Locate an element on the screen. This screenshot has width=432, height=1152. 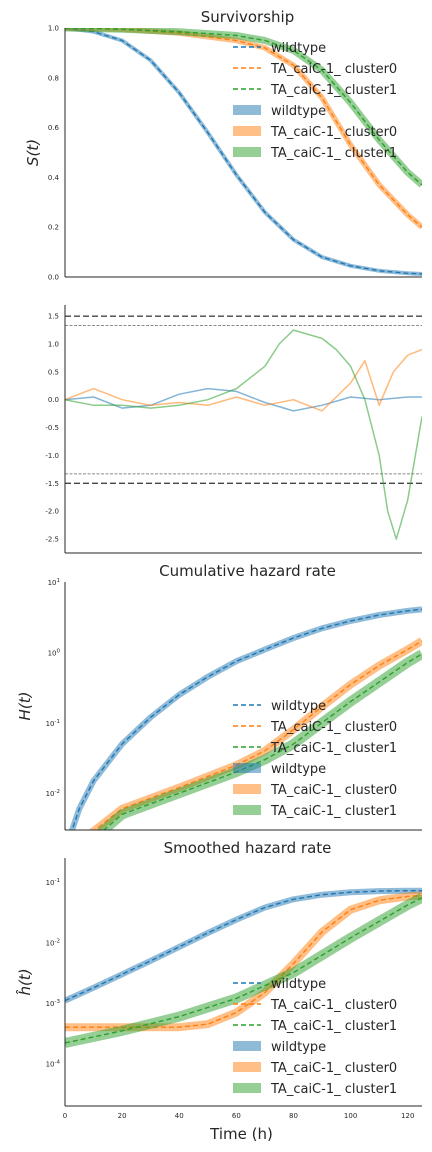
x-axis-label: Time (h) is located at coordinates (241, 1134).